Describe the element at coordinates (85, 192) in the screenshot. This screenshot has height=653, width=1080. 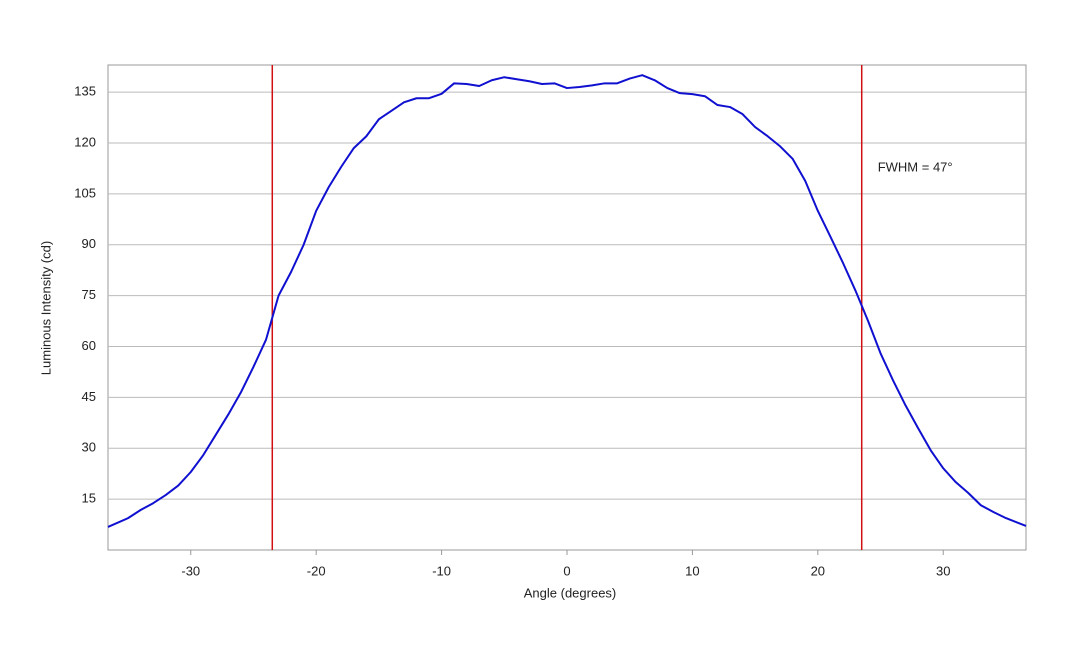
I see `y-tick-label: 105` at that location.